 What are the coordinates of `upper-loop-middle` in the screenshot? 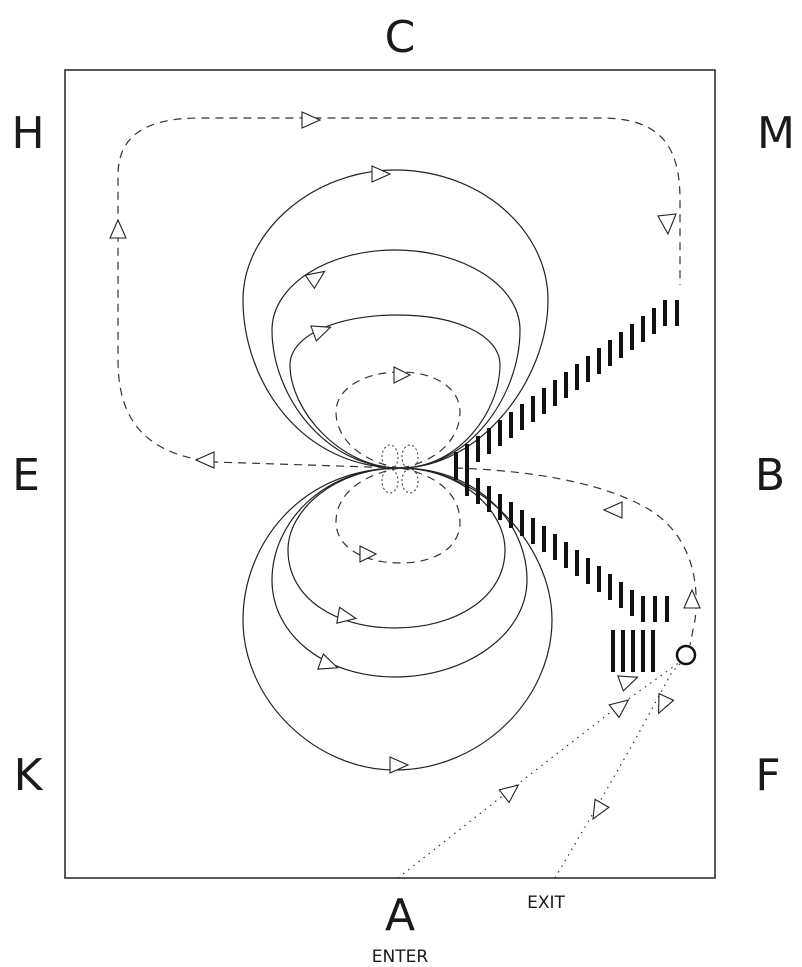 It's located at (396, 359).